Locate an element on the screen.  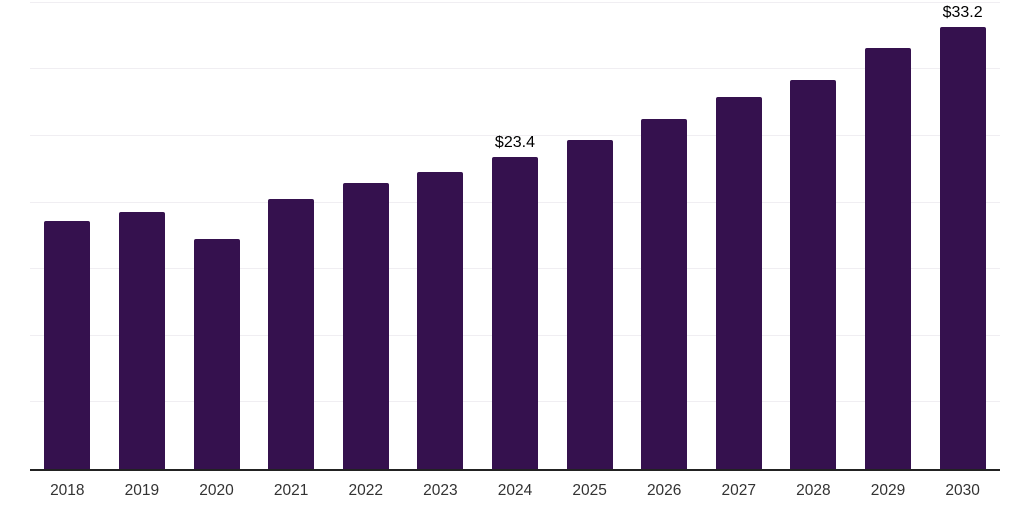
bar-slot-2022 is located at coordinates (365, 234).